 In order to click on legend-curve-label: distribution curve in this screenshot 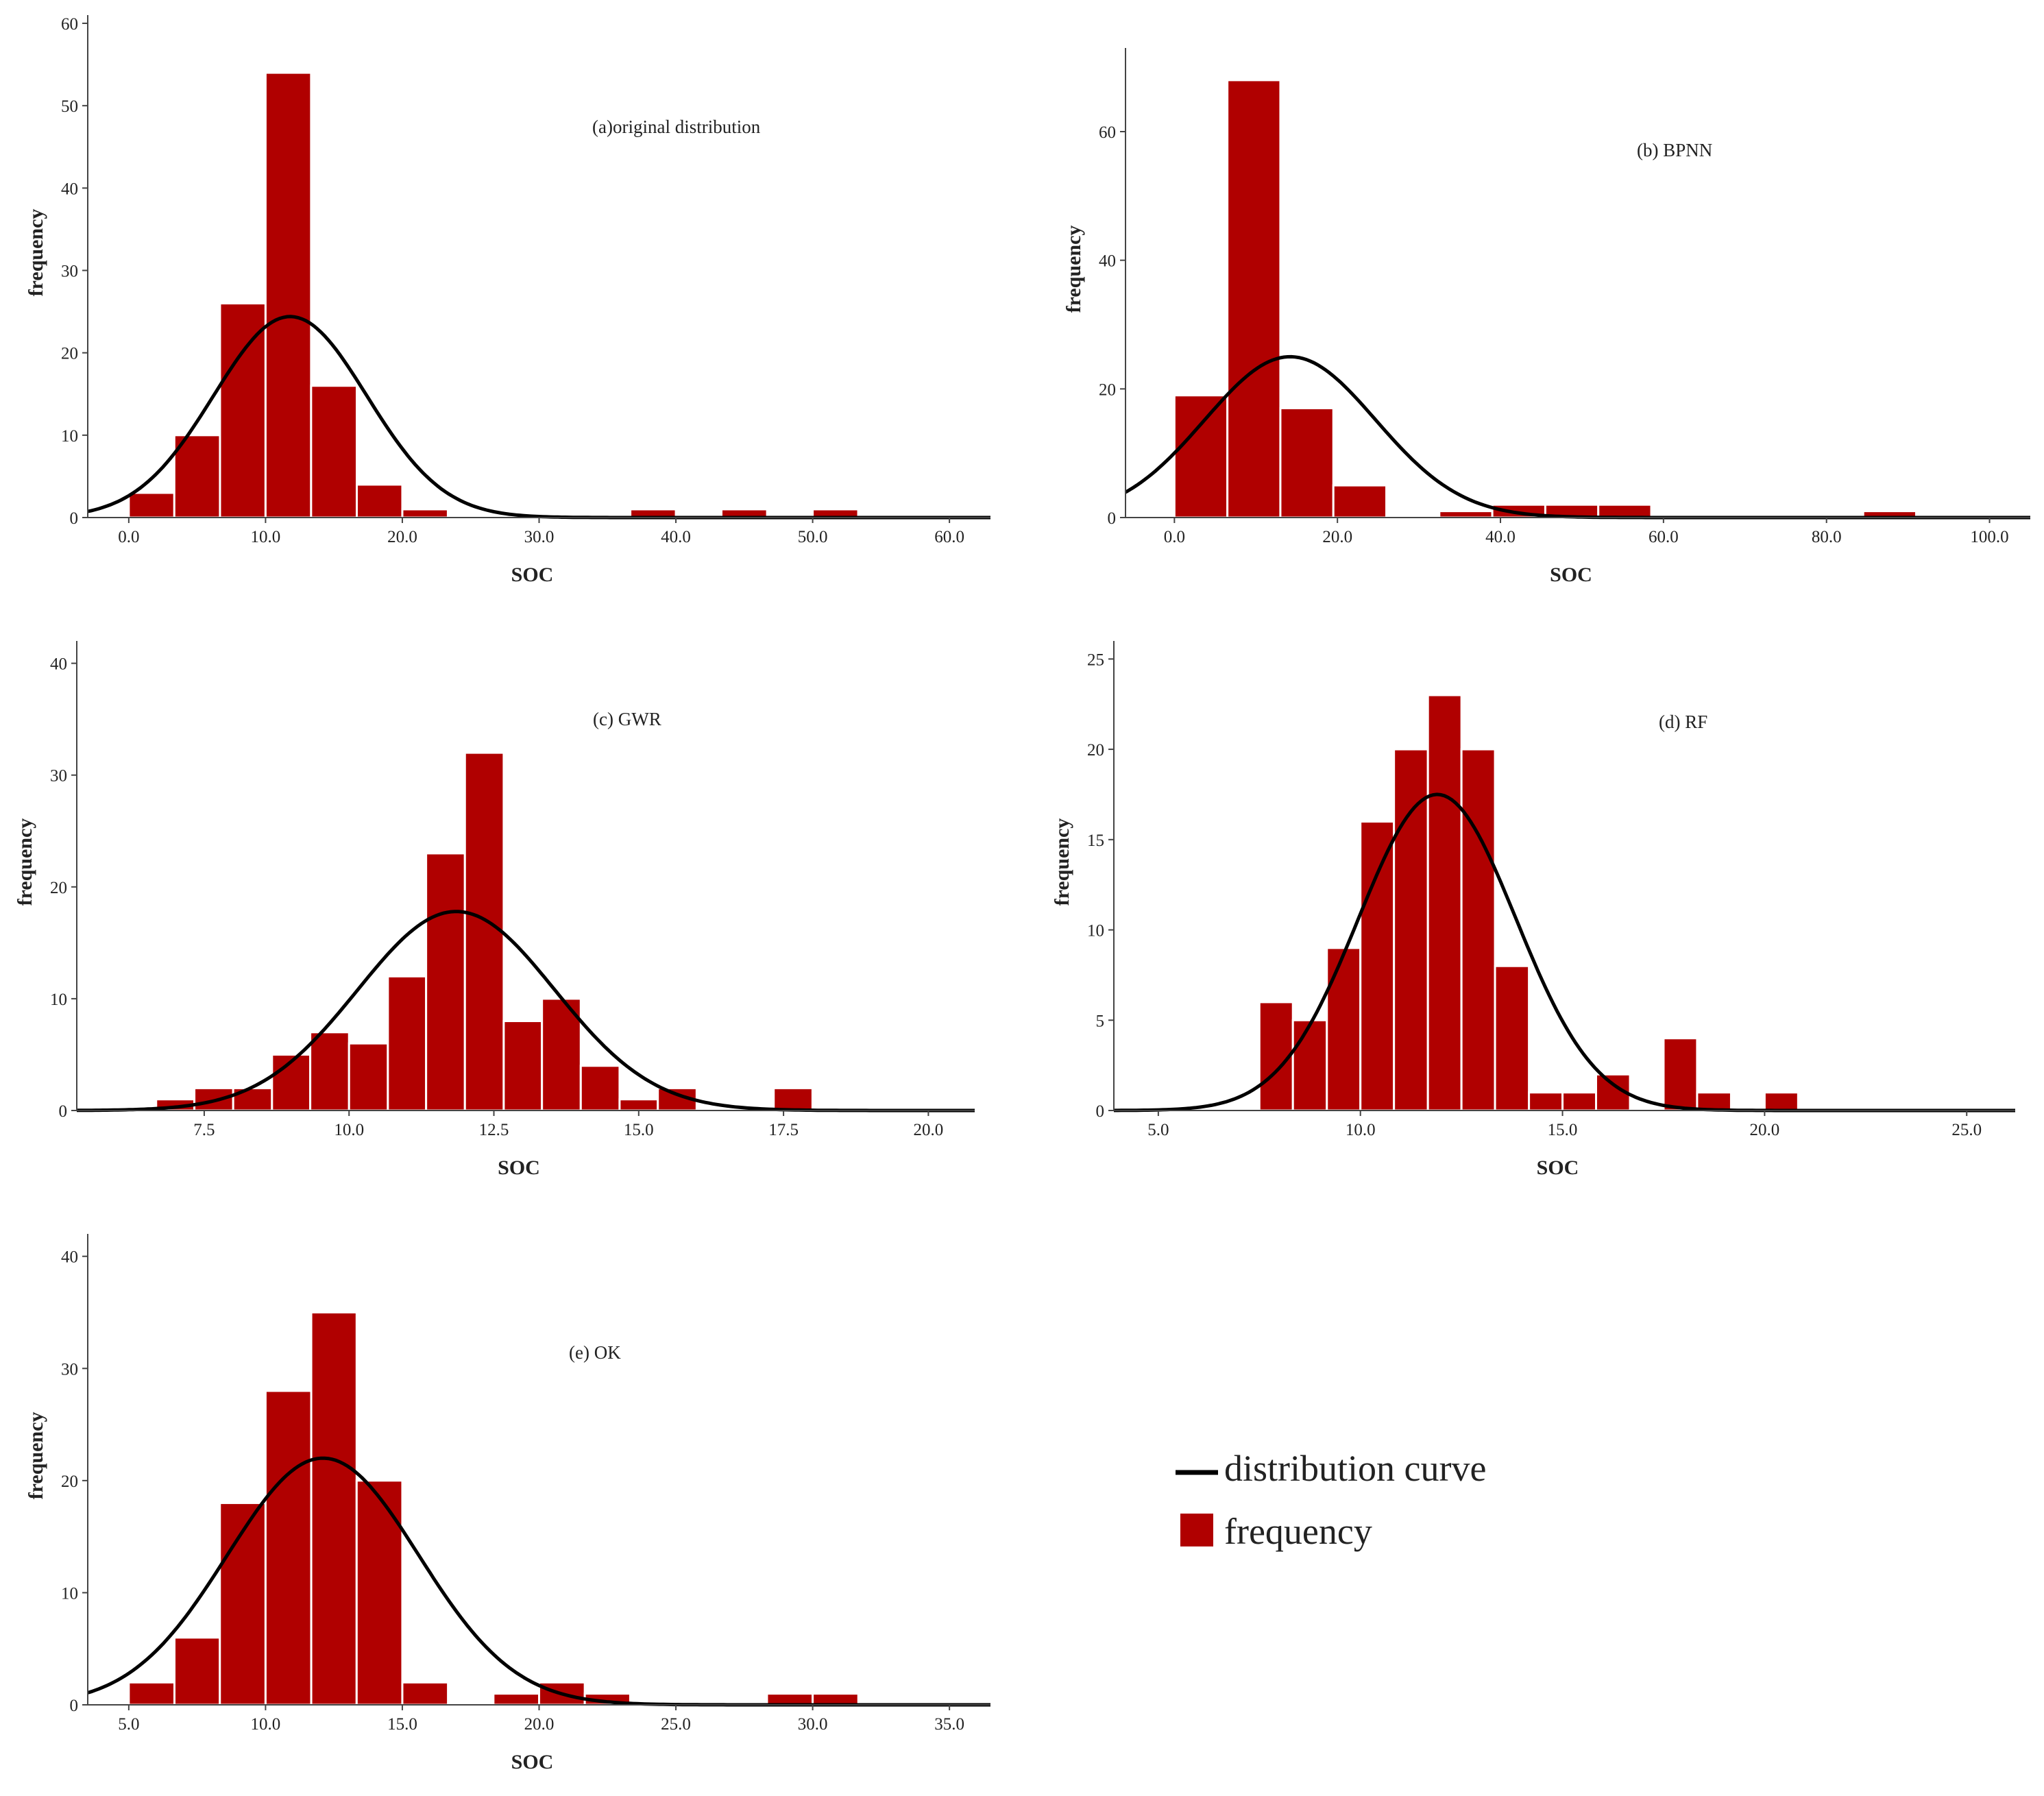, I will do `click(1355, 1468)`.